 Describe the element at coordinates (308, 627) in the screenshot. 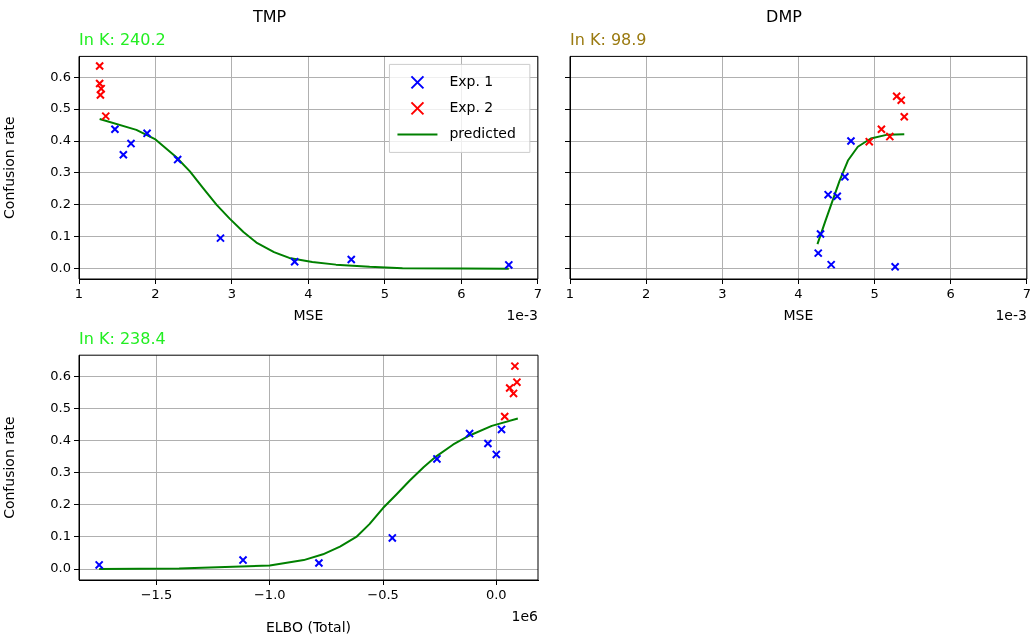

I see `x-axis-title: ELBO (Total)` at that location.